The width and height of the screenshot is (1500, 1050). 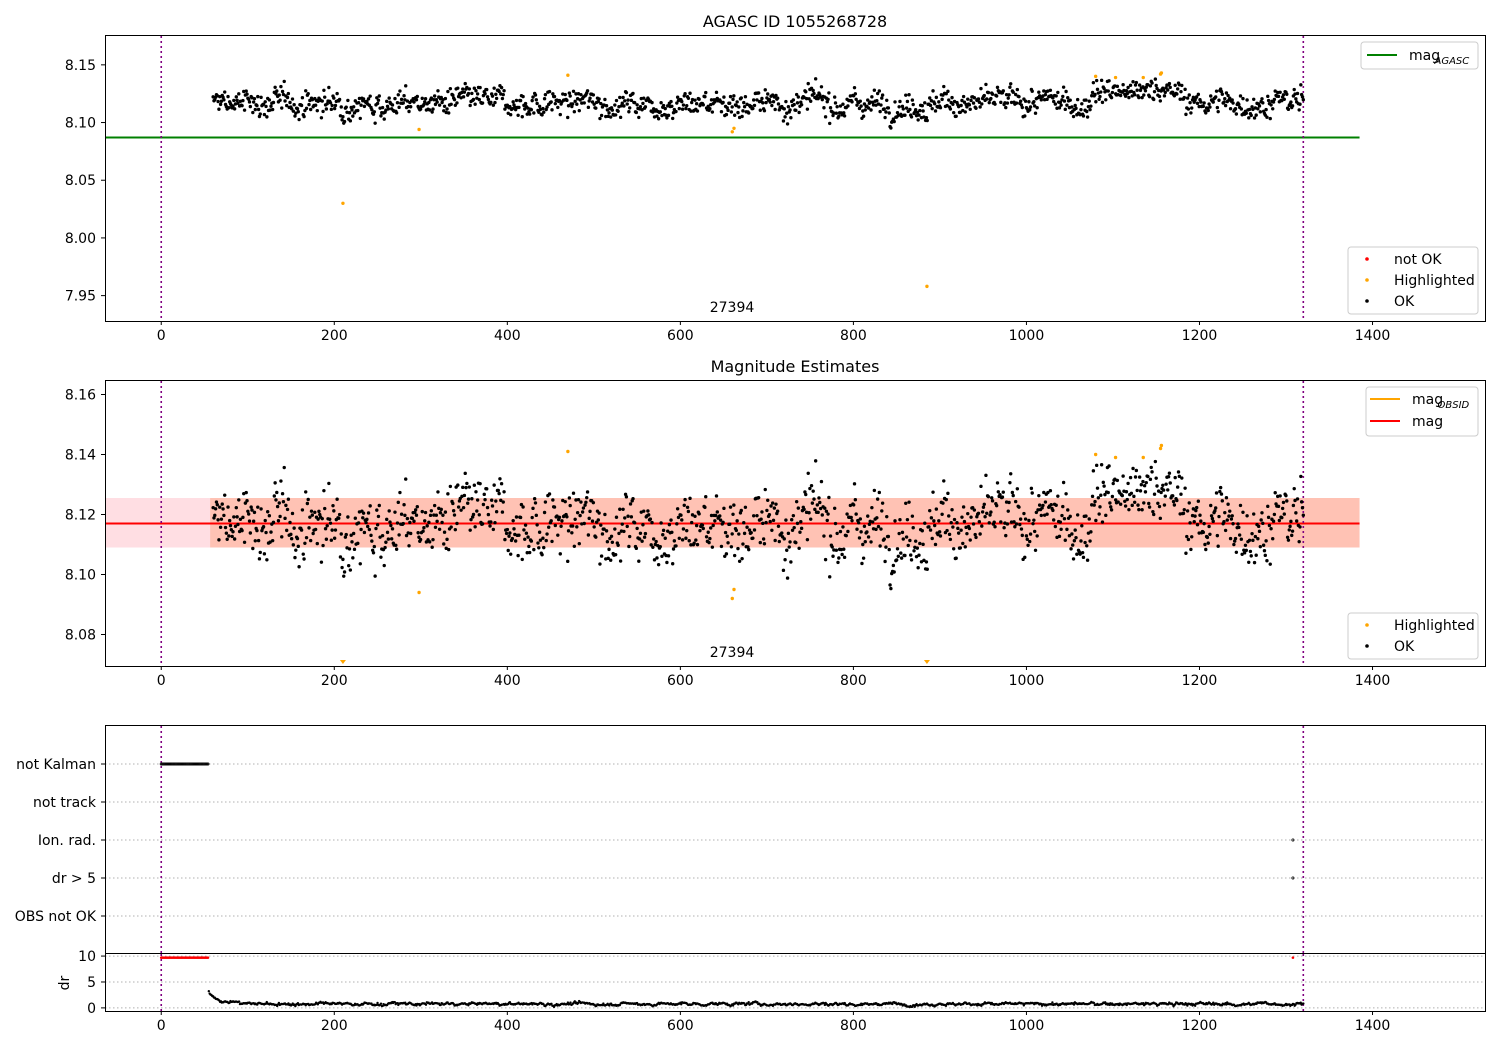 What do you see at coordinates (748, 1002) in the screenshot?
I see `dr-point` at bounding box center [748, 1002].